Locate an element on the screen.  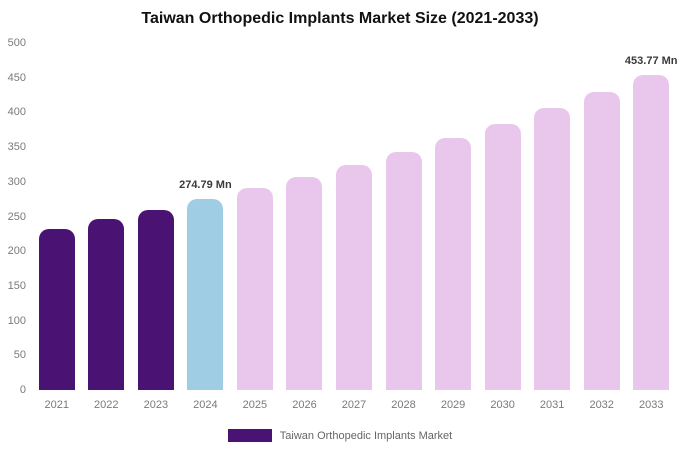
y-axis: 0 50 100 150 200 250 300 350 400 450 500 is located at coordinates (14, 216).